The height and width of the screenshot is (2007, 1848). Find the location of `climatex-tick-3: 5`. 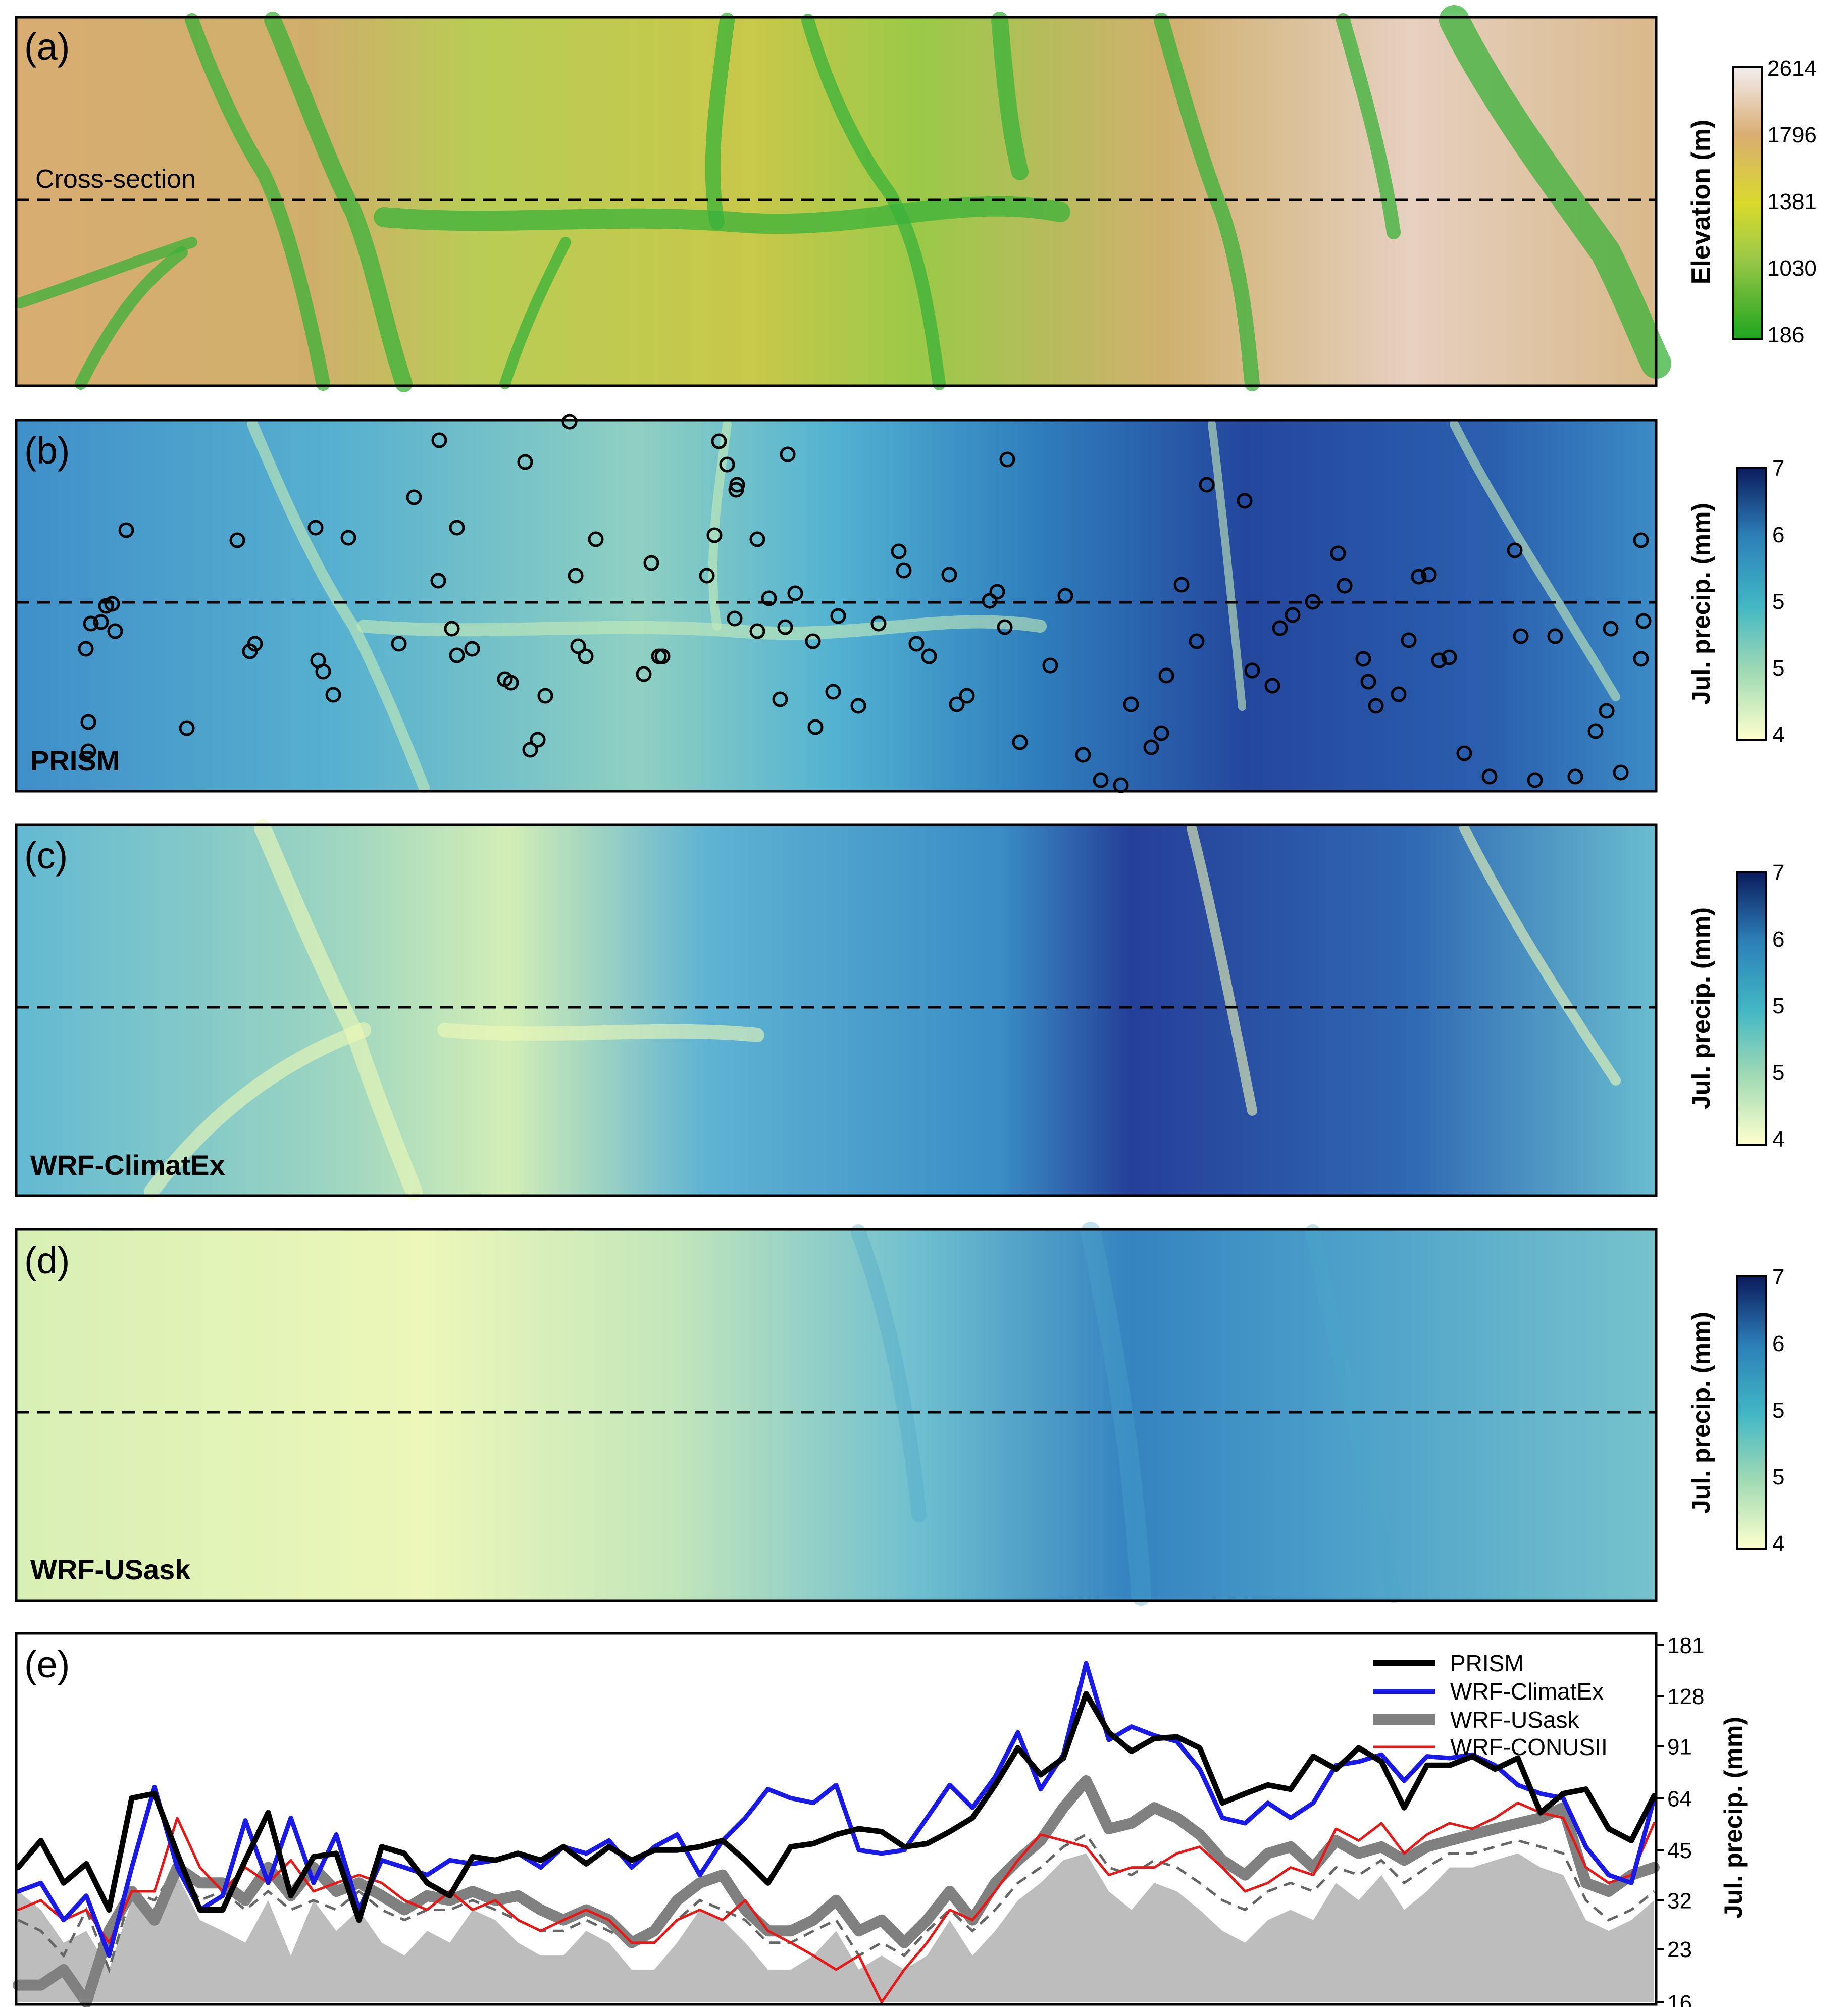

climatex-tick-3: 5 is located at coordinates (1778, 1073).